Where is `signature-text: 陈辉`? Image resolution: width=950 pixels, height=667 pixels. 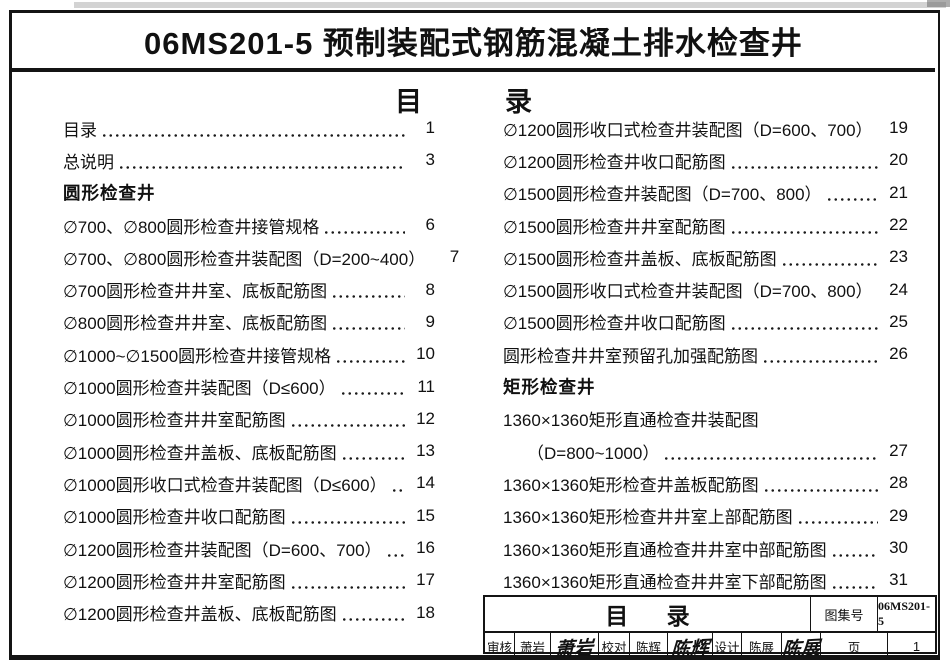 signature-text: 陈辉 is located at coordinates (690, 649).